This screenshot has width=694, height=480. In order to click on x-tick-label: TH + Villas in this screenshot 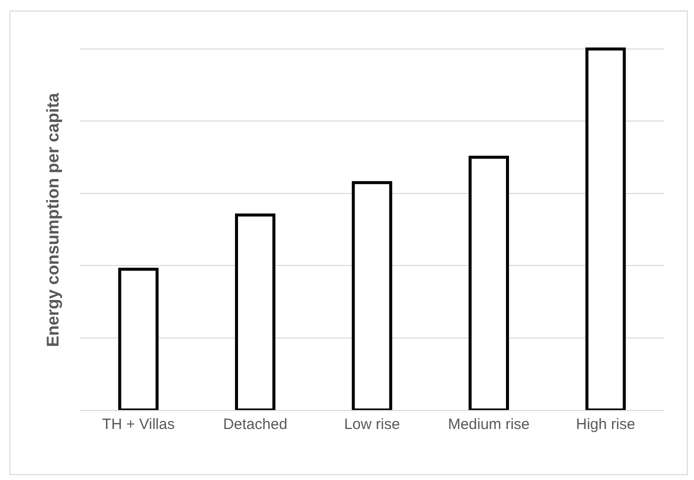, I will do `click(138, 424)`.